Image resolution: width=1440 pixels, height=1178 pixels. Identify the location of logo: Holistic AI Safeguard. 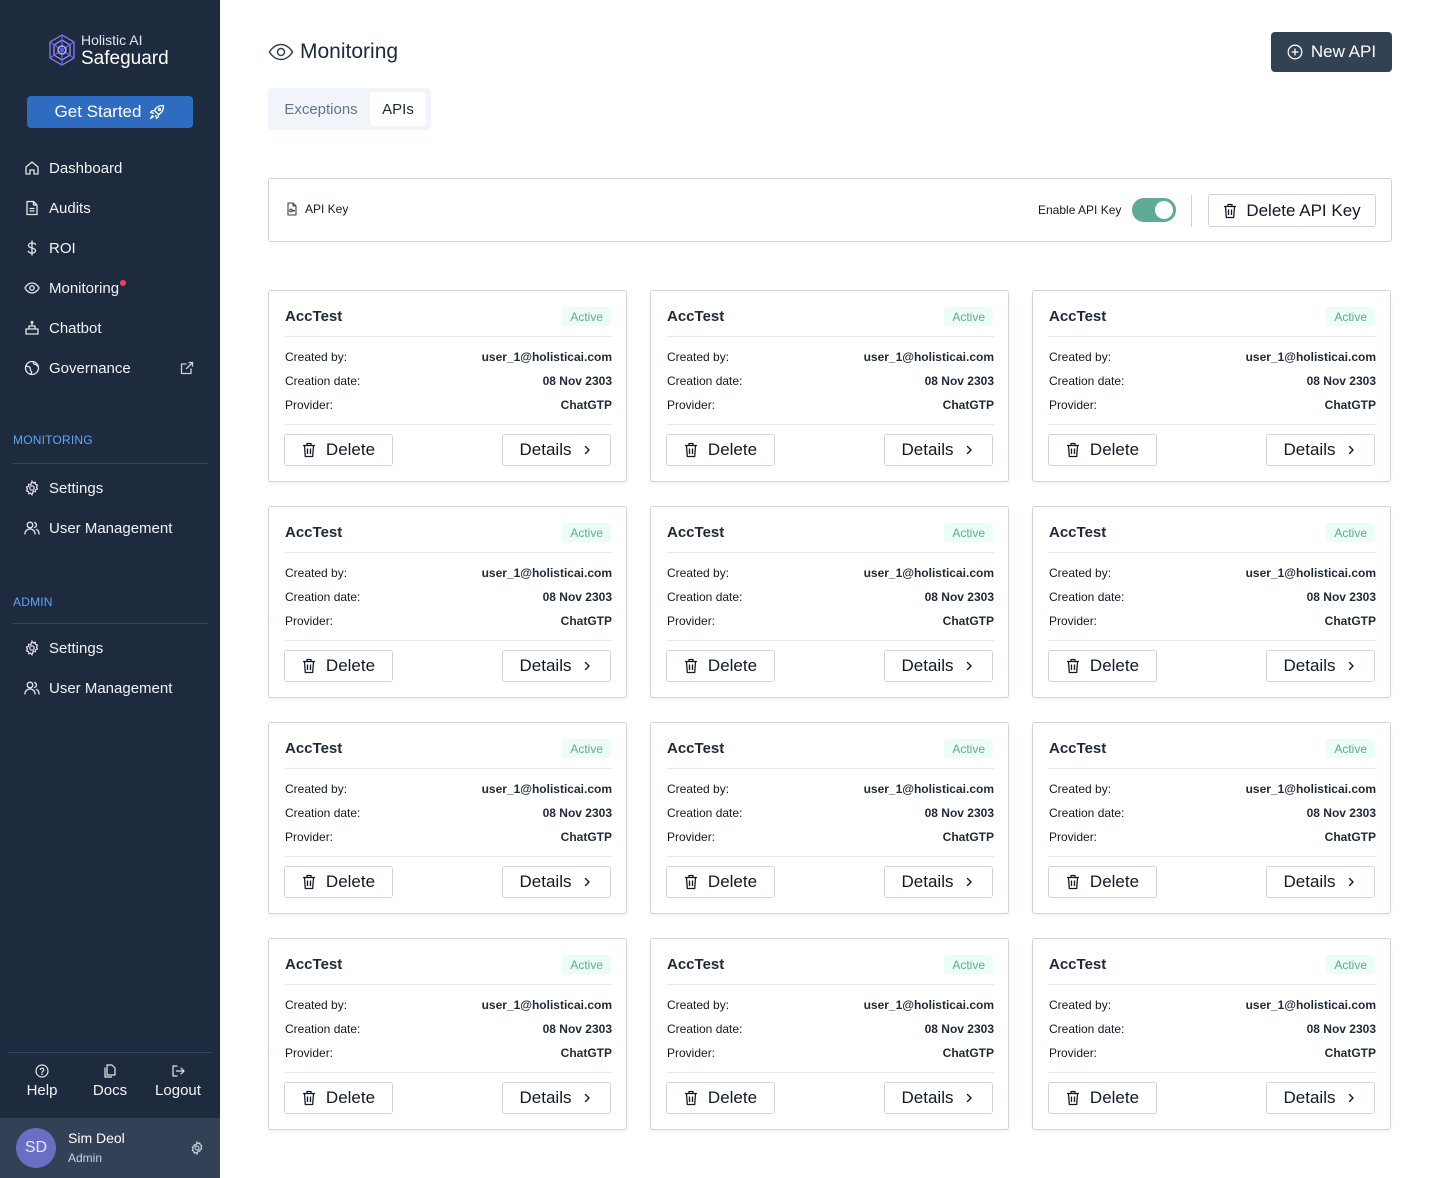
(107, 50).